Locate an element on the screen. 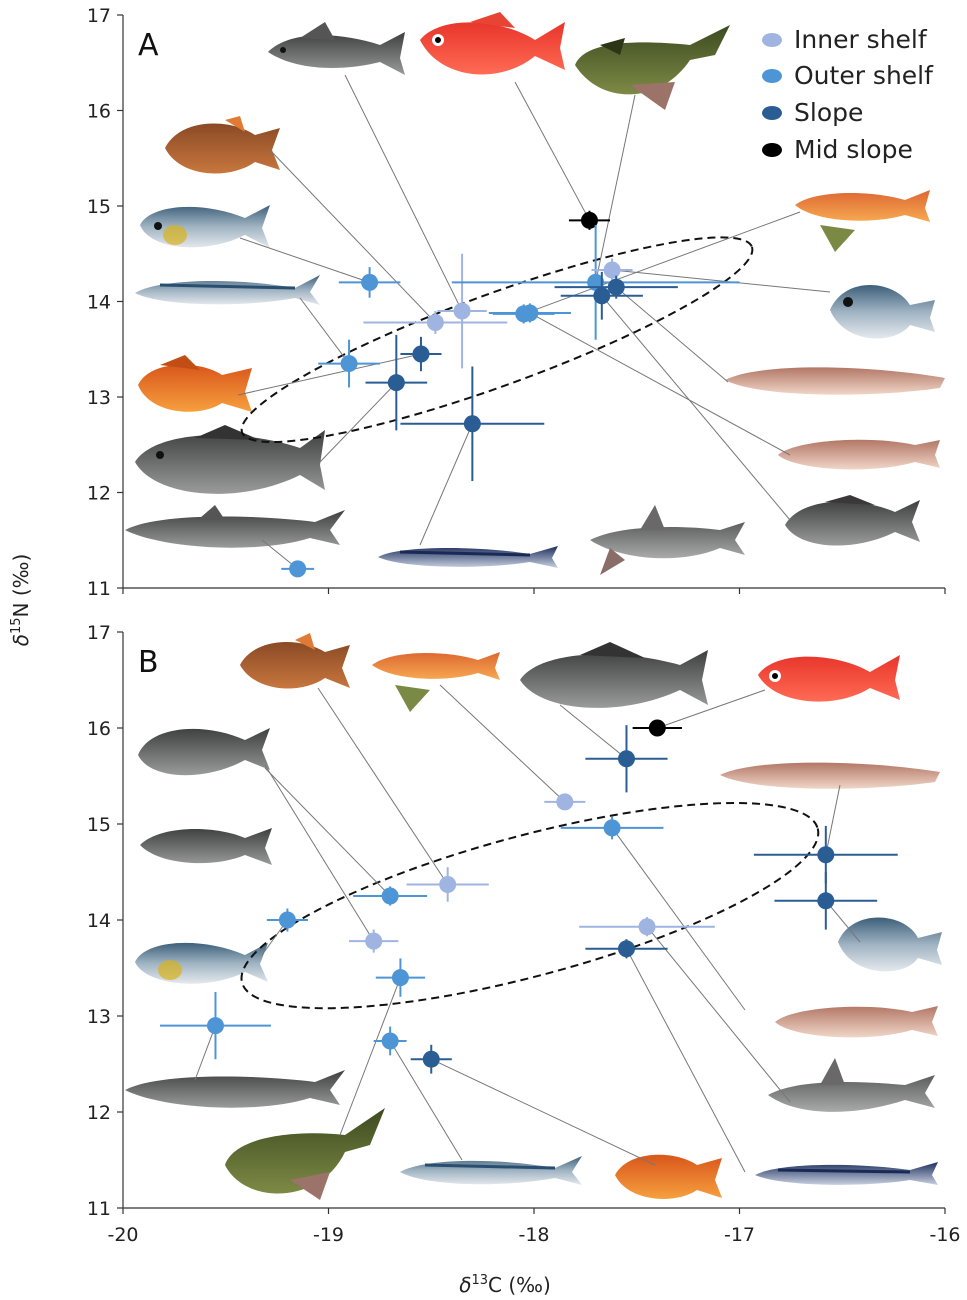 The width and height of the screenshot is (967, 1300). scorpionfish-fish-image-b is located at coordinates (668, 1176).